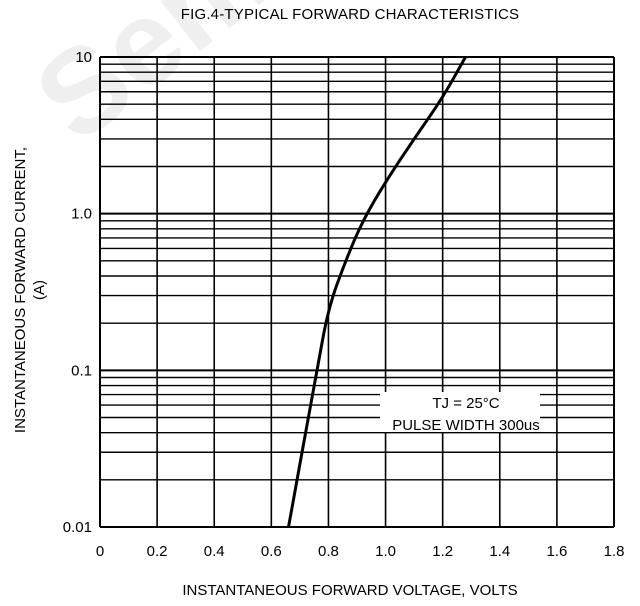 This screenshot has height=606, width=640. I want to click on chart-title: FIG.4-TYPICAL FORWARD CHARACTERISTICS, so click(350, 14).